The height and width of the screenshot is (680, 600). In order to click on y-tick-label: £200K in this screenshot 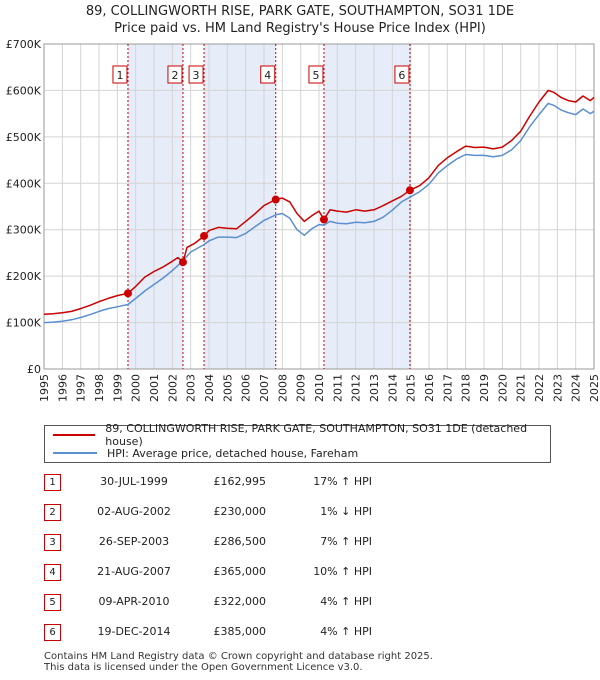, I will do `click(24, 276)`.